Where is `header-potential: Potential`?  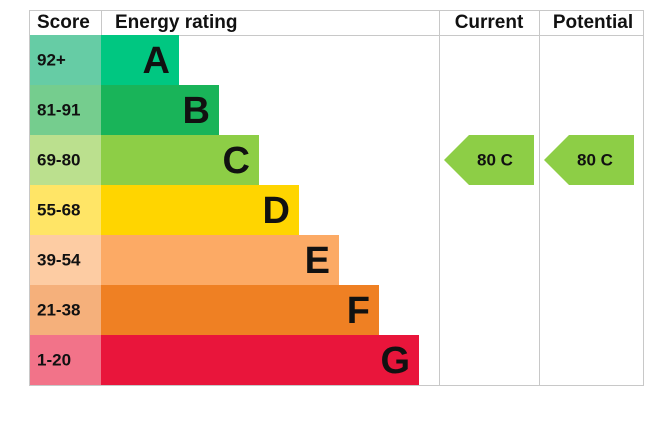 header-potential: Potential is located at coordinates (593, 22).